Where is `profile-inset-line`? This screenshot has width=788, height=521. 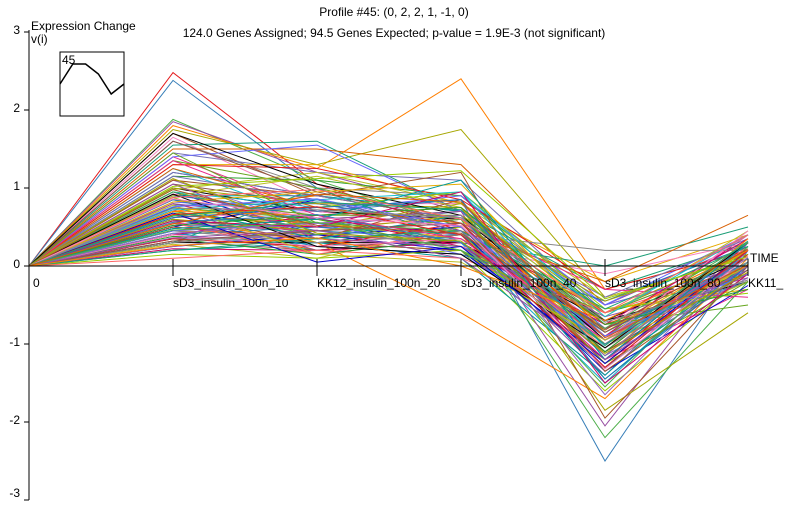 profile-inset-line is located at coordinates (92, 79).